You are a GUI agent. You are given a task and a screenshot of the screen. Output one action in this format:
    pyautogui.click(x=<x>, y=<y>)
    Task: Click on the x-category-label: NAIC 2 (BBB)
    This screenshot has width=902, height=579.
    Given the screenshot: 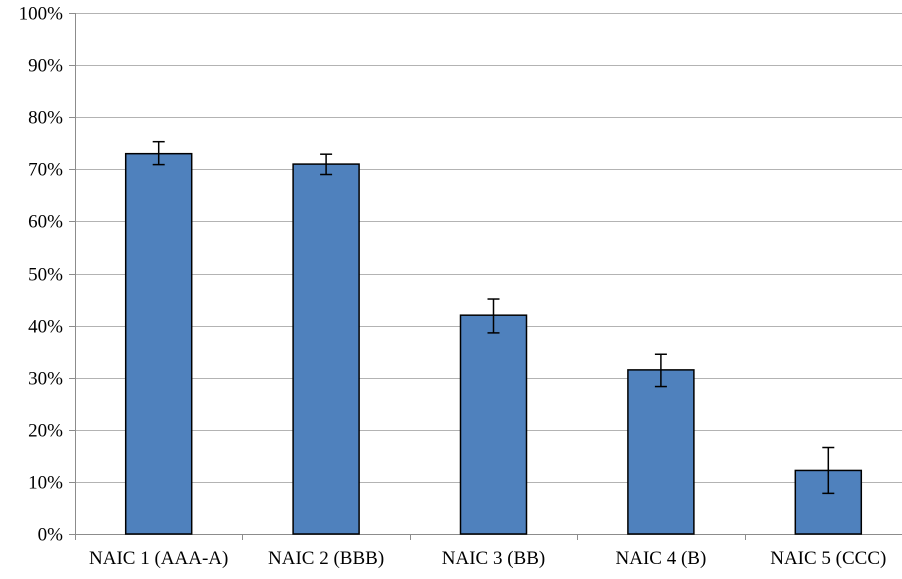 What is the action you would take?
    pyautogui.click(x=326, y=558)
    